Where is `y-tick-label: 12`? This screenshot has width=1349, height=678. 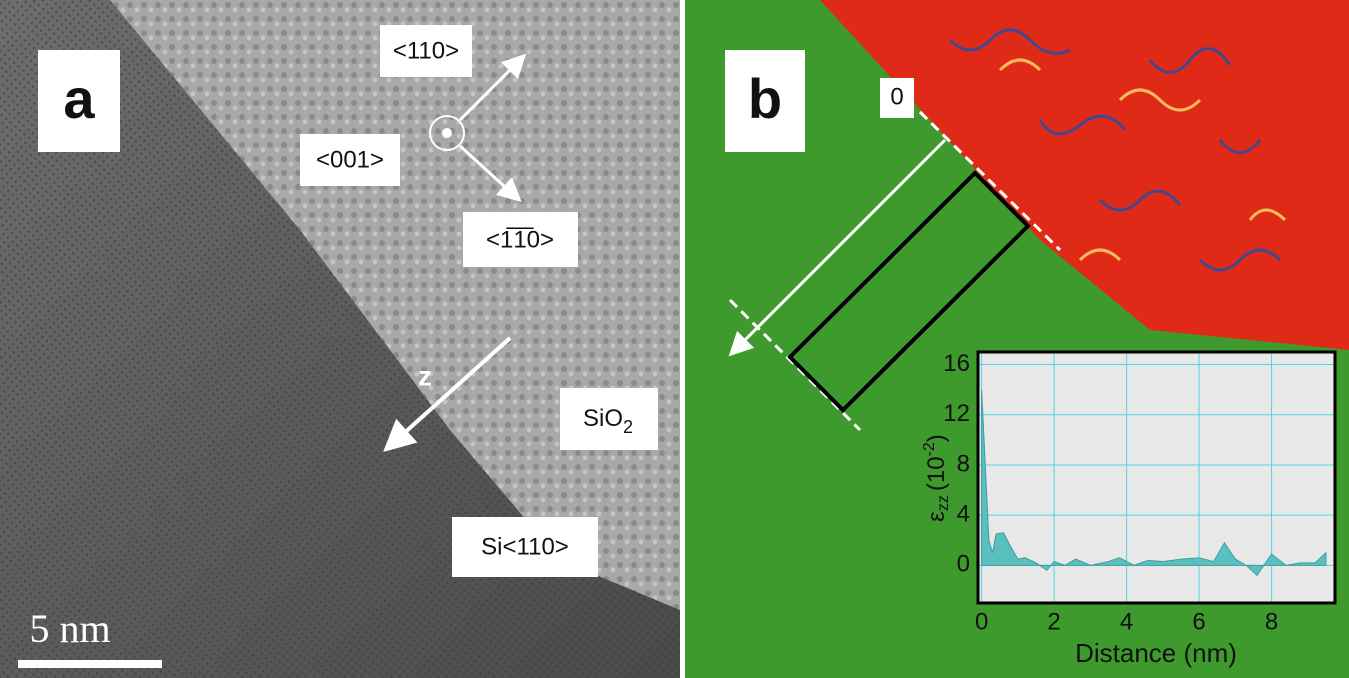
y-tick-label: 12 is located at coordinates (956, 413).